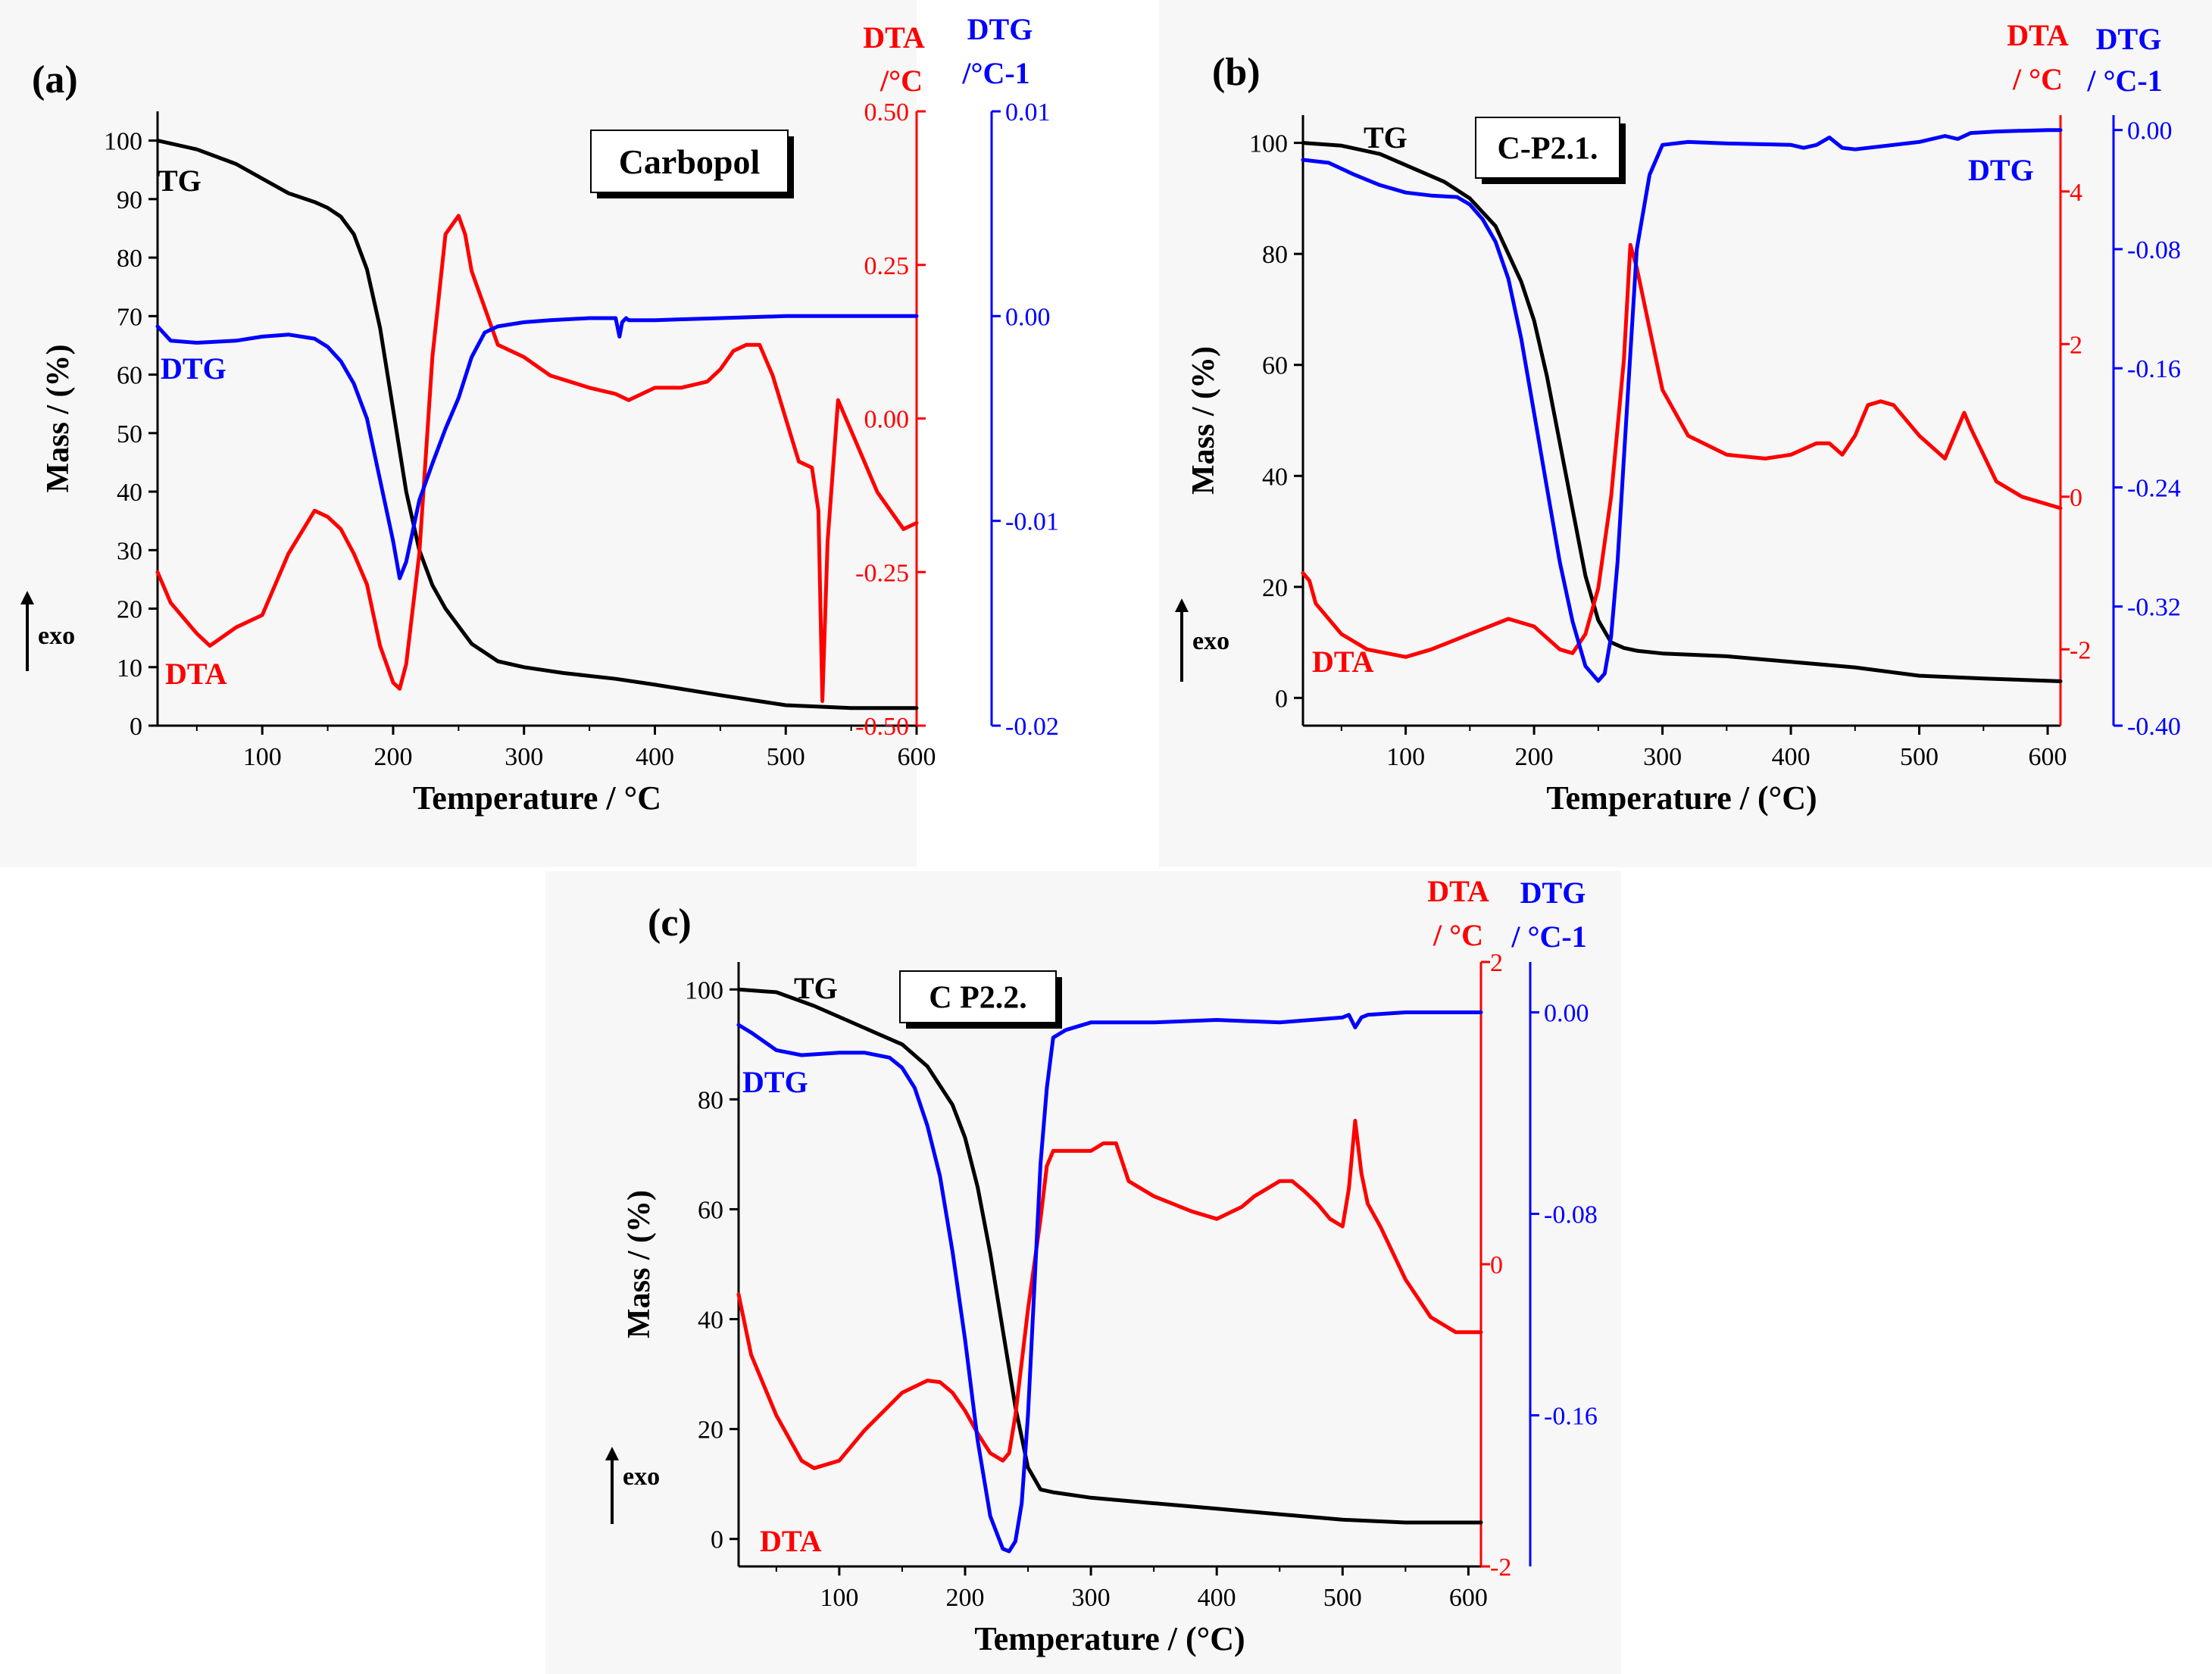 The image size is (2212, 1674). What do you see at coordinates (887, 420) in the screenshot?
I see `dta-tick-label: 0.00` at bounding box center [887, 420].